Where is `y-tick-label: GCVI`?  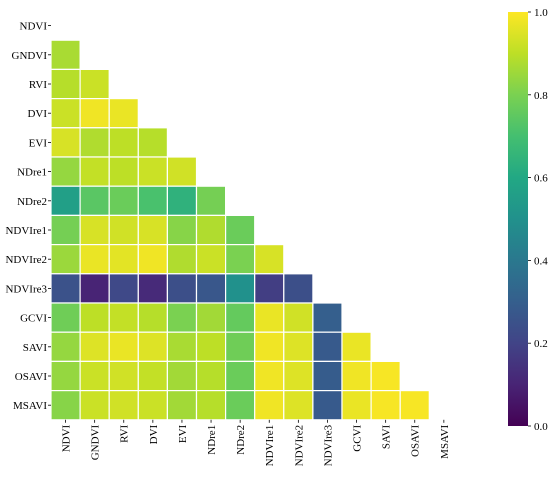
y-tick-label: GCVI is located at coordinates (33, 319).